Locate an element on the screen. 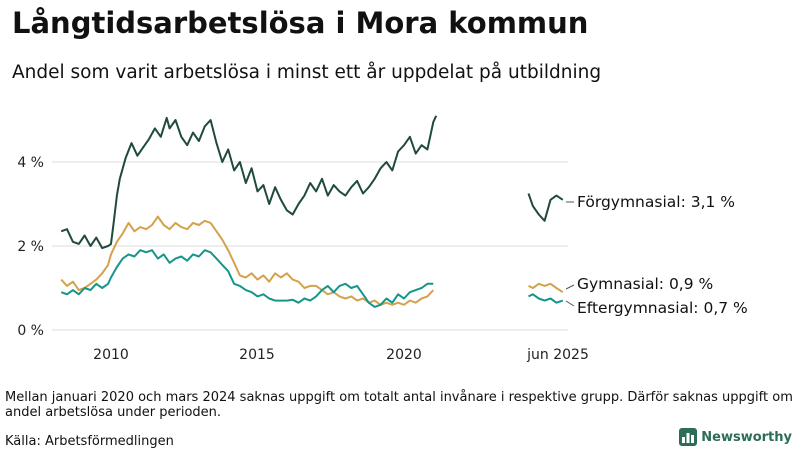 This screenshot has height=450, width=800. y-tick-label-0: 0 % is located at coordinates (30, 331).